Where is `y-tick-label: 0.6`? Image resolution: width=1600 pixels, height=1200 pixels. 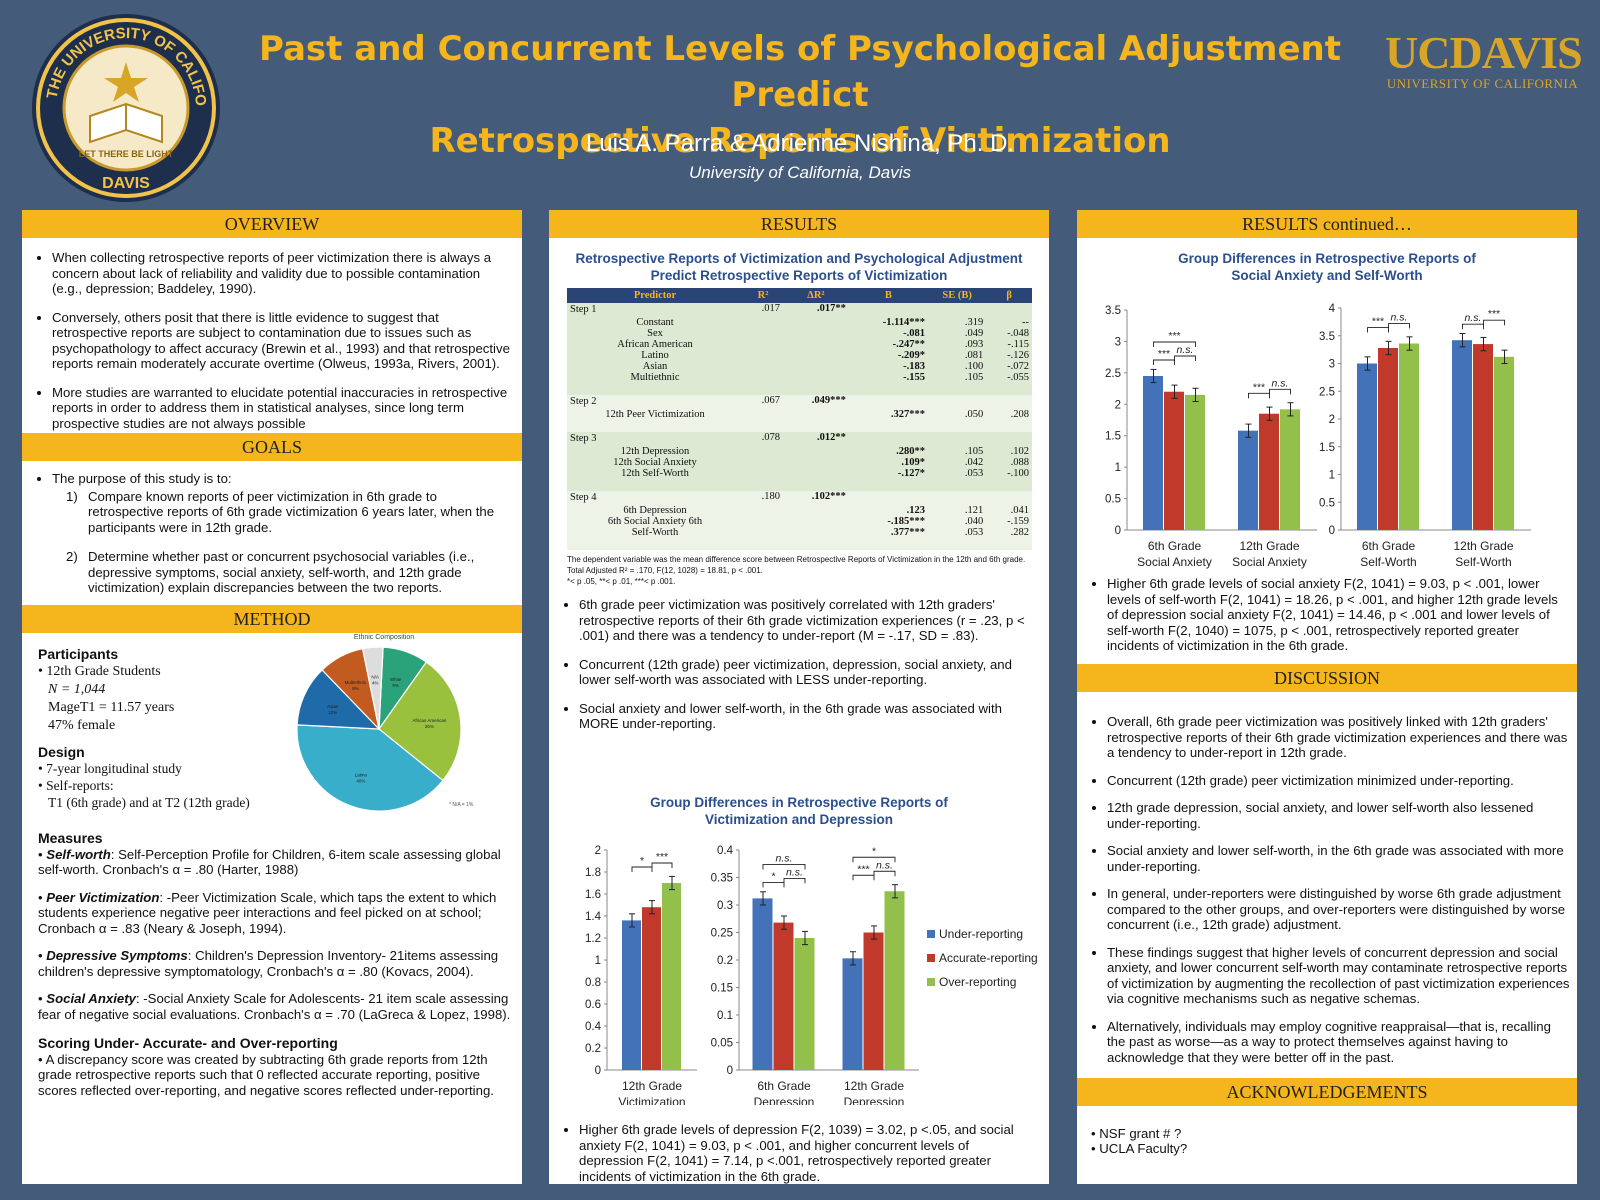 y-tick-label: 0.6 is located at coordinates (593, 1005).